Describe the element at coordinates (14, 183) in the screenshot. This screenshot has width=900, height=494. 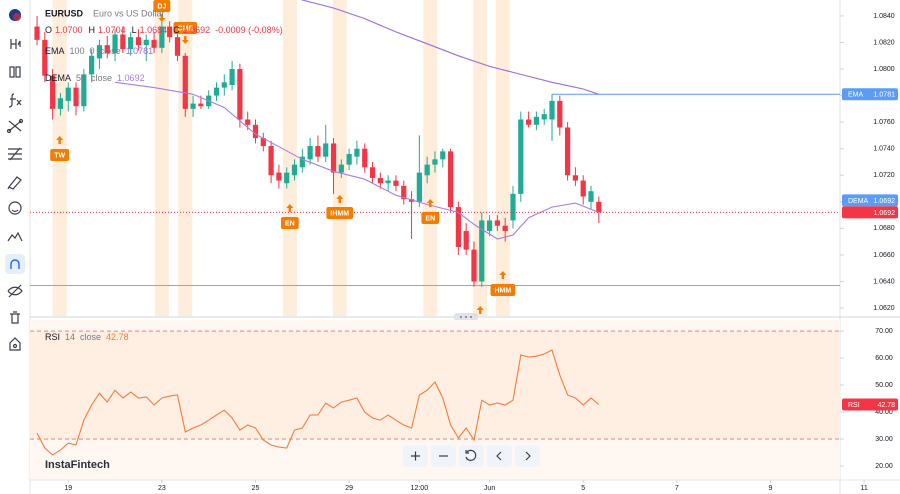
I see `brush-tool` at that location.